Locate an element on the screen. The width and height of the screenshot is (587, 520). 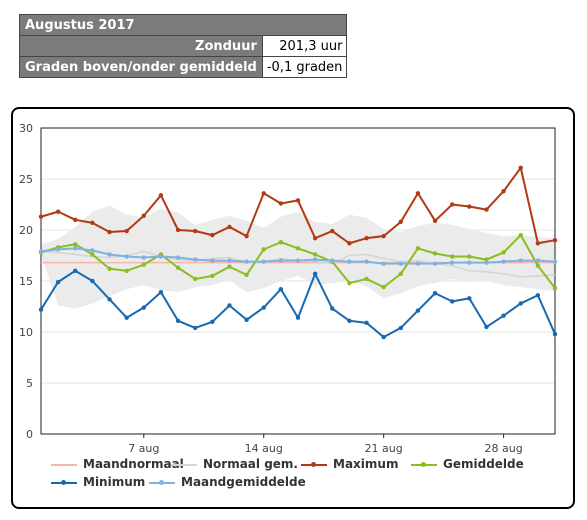
legend-label: Minimum is located at coordinates (114, 482).